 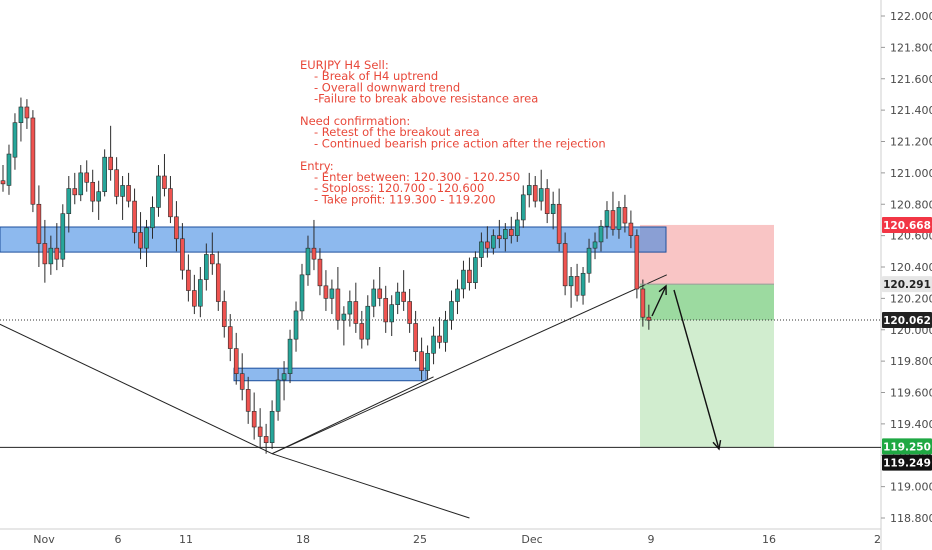 I want to click on retest-arrow, so click(x=659, y=301).